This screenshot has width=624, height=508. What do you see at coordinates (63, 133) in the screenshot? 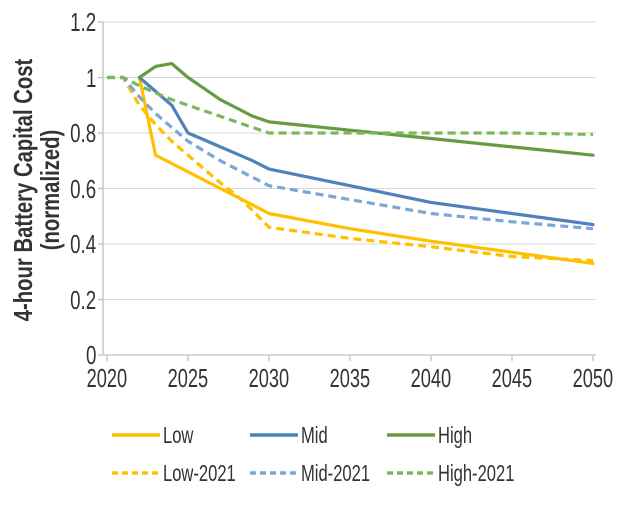
I see `y-tick-label-0.8: 0.8` at bounding box center [63, 133].